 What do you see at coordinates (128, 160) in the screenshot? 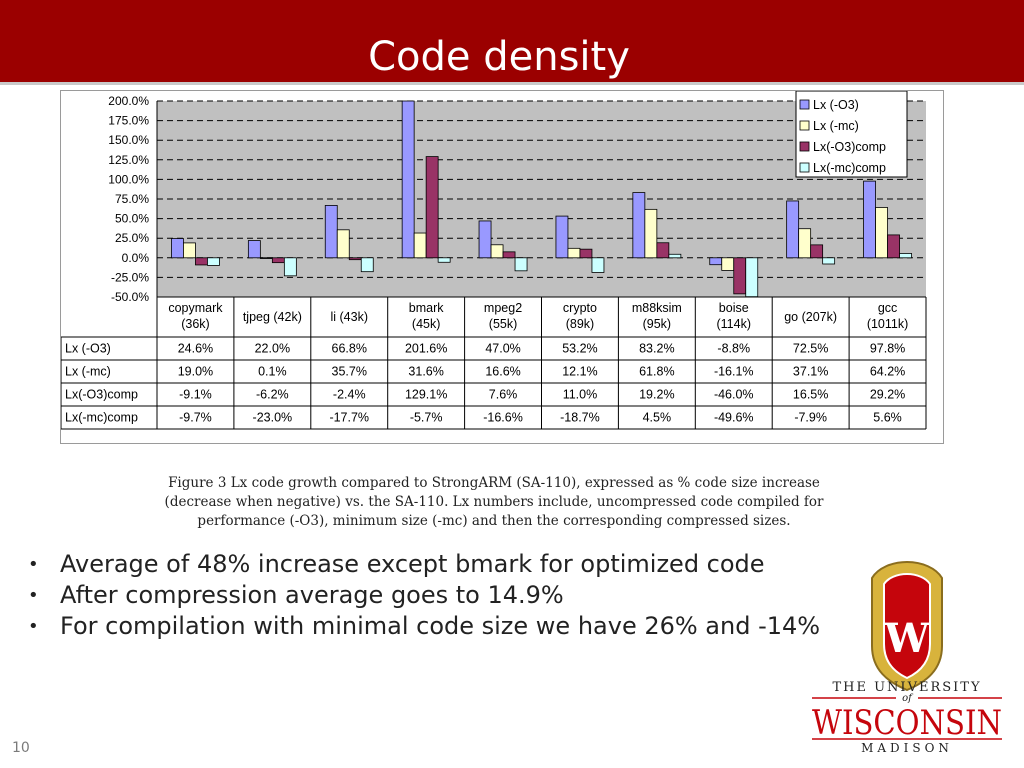
I see `y-tick-label: 125.0%` at bounding box center [128, 160].